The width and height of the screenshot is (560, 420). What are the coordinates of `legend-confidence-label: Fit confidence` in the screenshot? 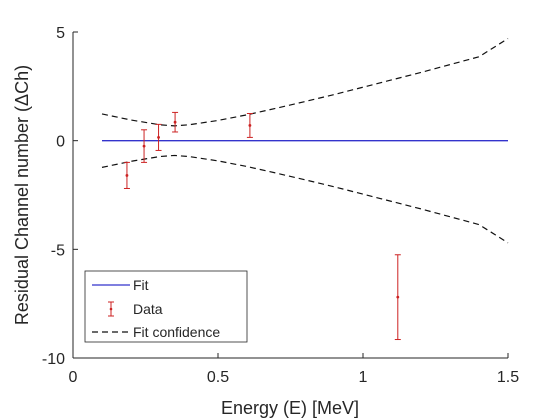 It's located at (176, 332).